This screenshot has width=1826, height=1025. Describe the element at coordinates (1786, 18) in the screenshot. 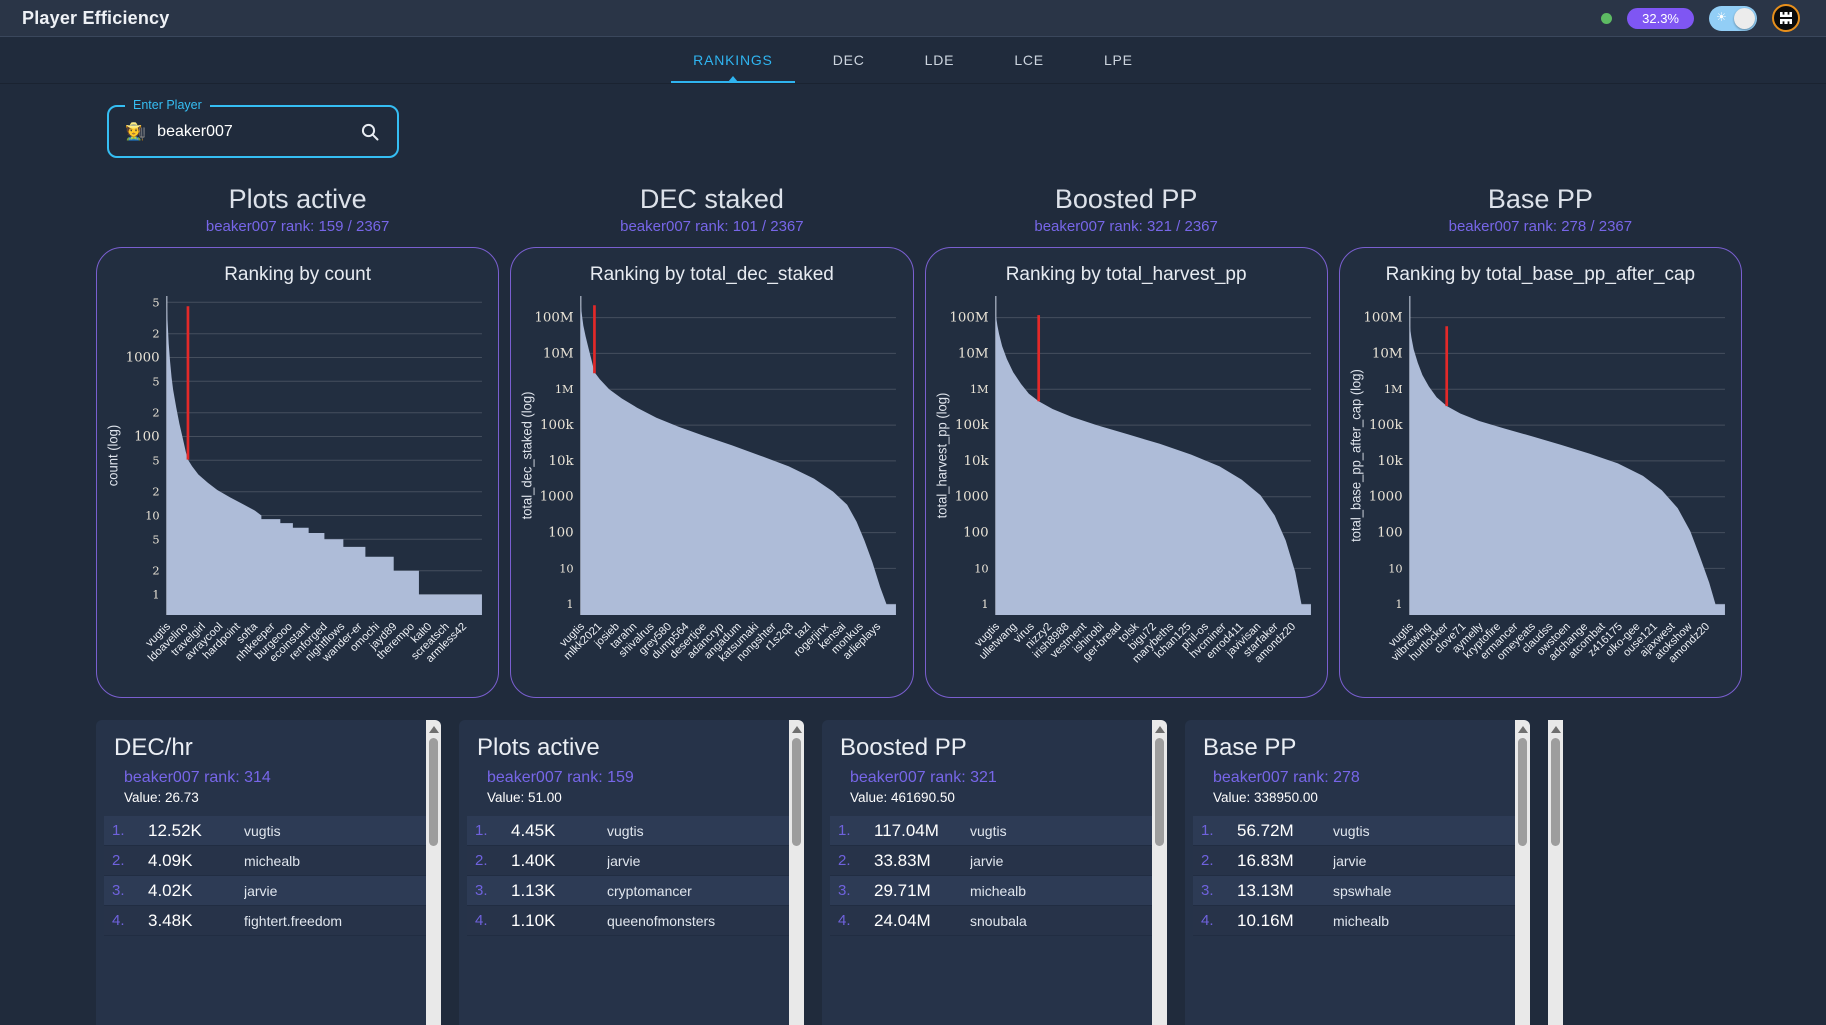

I see `app-logo-icon` at that location.